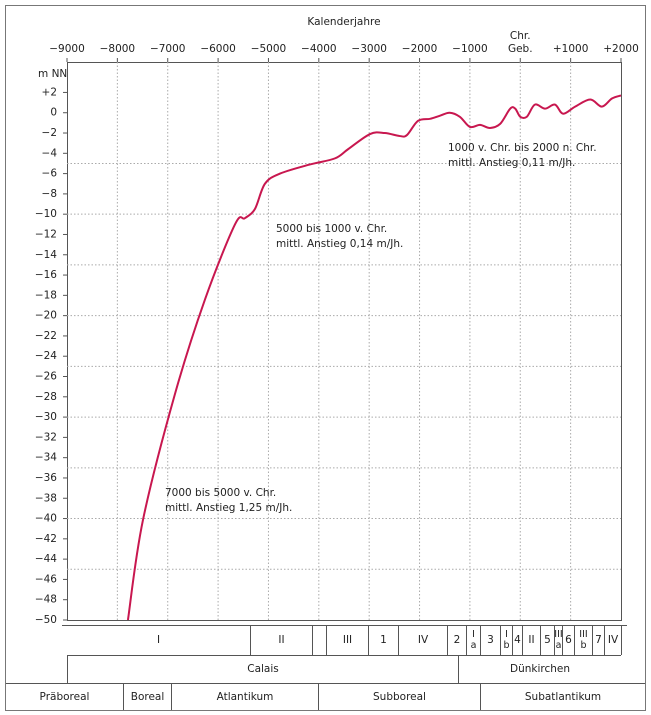  What do you see at coordinates (319, 640) in the screenshot?
I see `zone-gap` at bounding box center [319, 640].